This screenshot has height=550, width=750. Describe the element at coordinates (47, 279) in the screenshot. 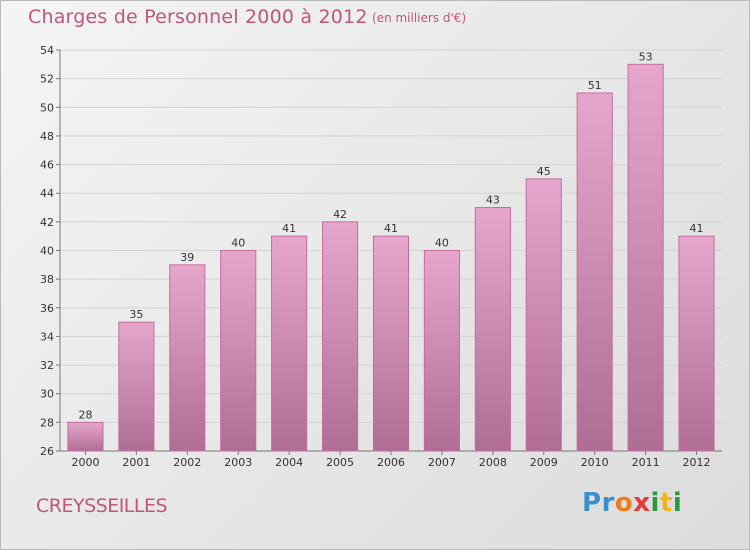

I see `y-tick-label: 38` at that location.